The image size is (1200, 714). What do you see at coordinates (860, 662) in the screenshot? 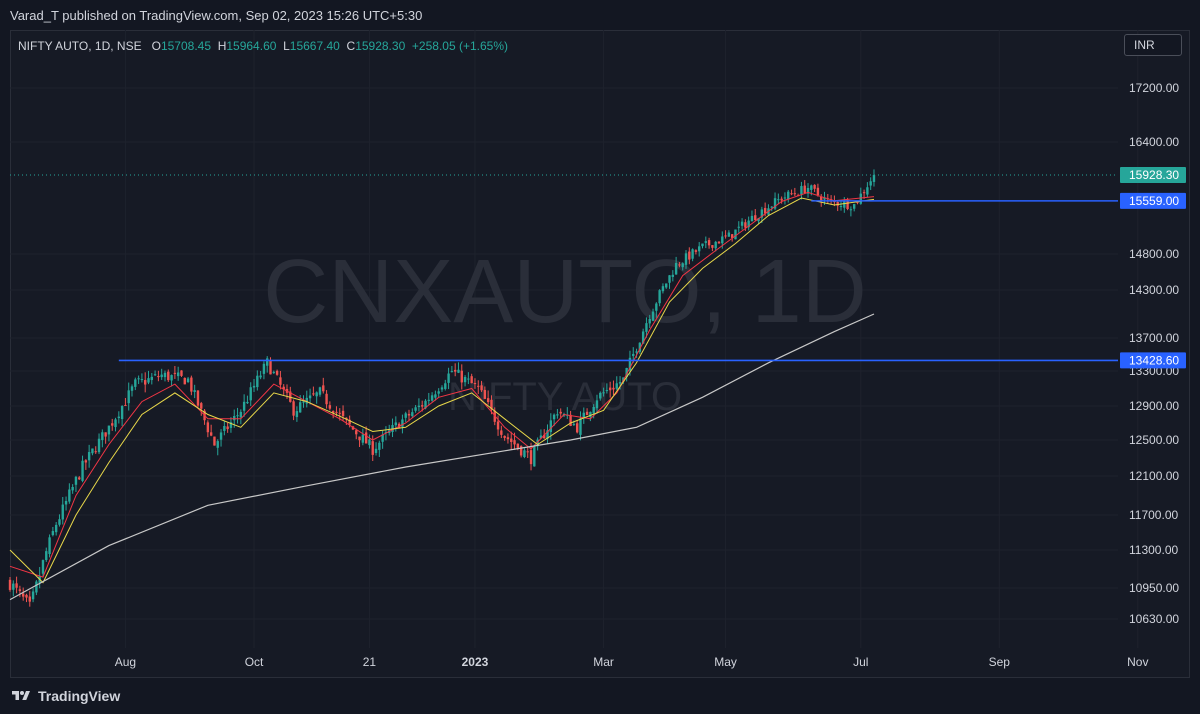
I see `x-tick-label: Jul` at bounding box center [860, 662].